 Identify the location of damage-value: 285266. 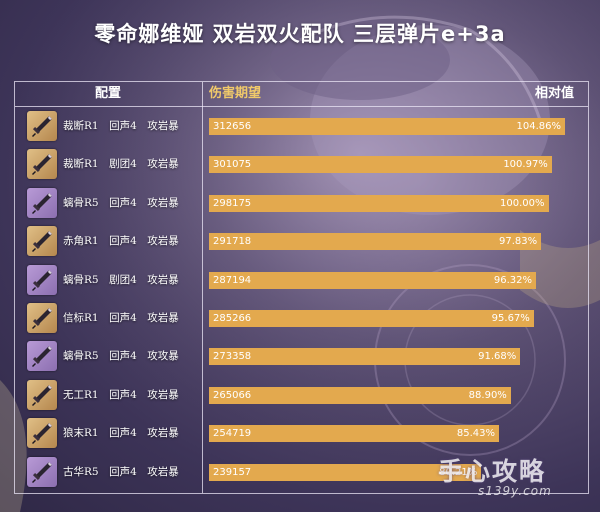
(232, 318).